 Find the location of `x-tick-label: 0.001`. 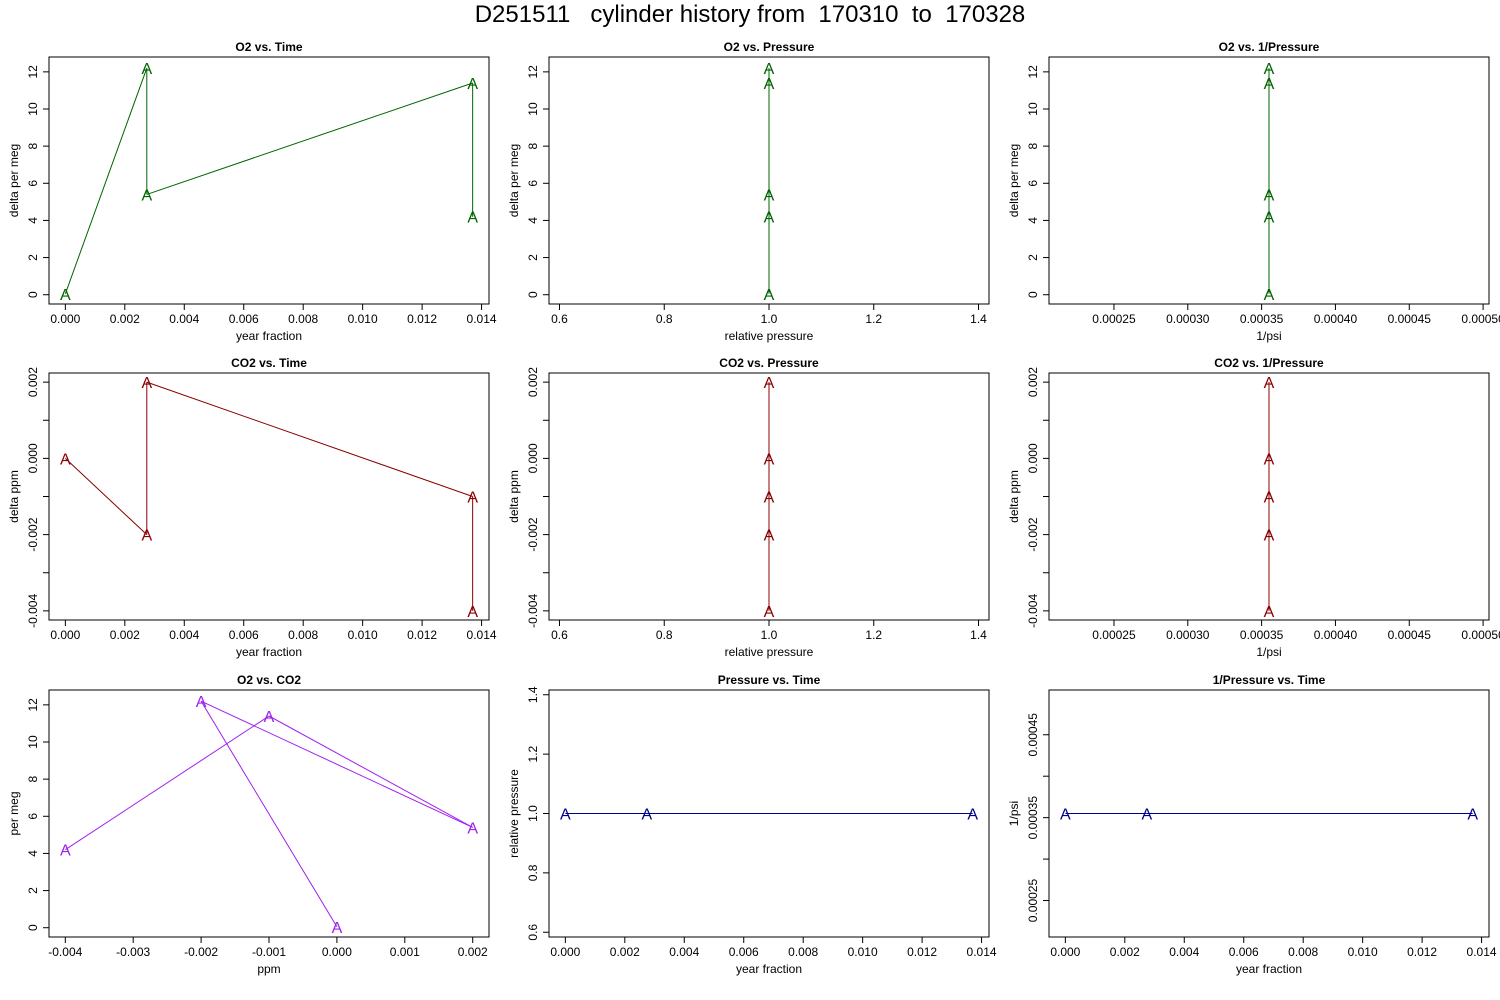

x-tick-label: 0.001 is located at coordinates (405, 952).